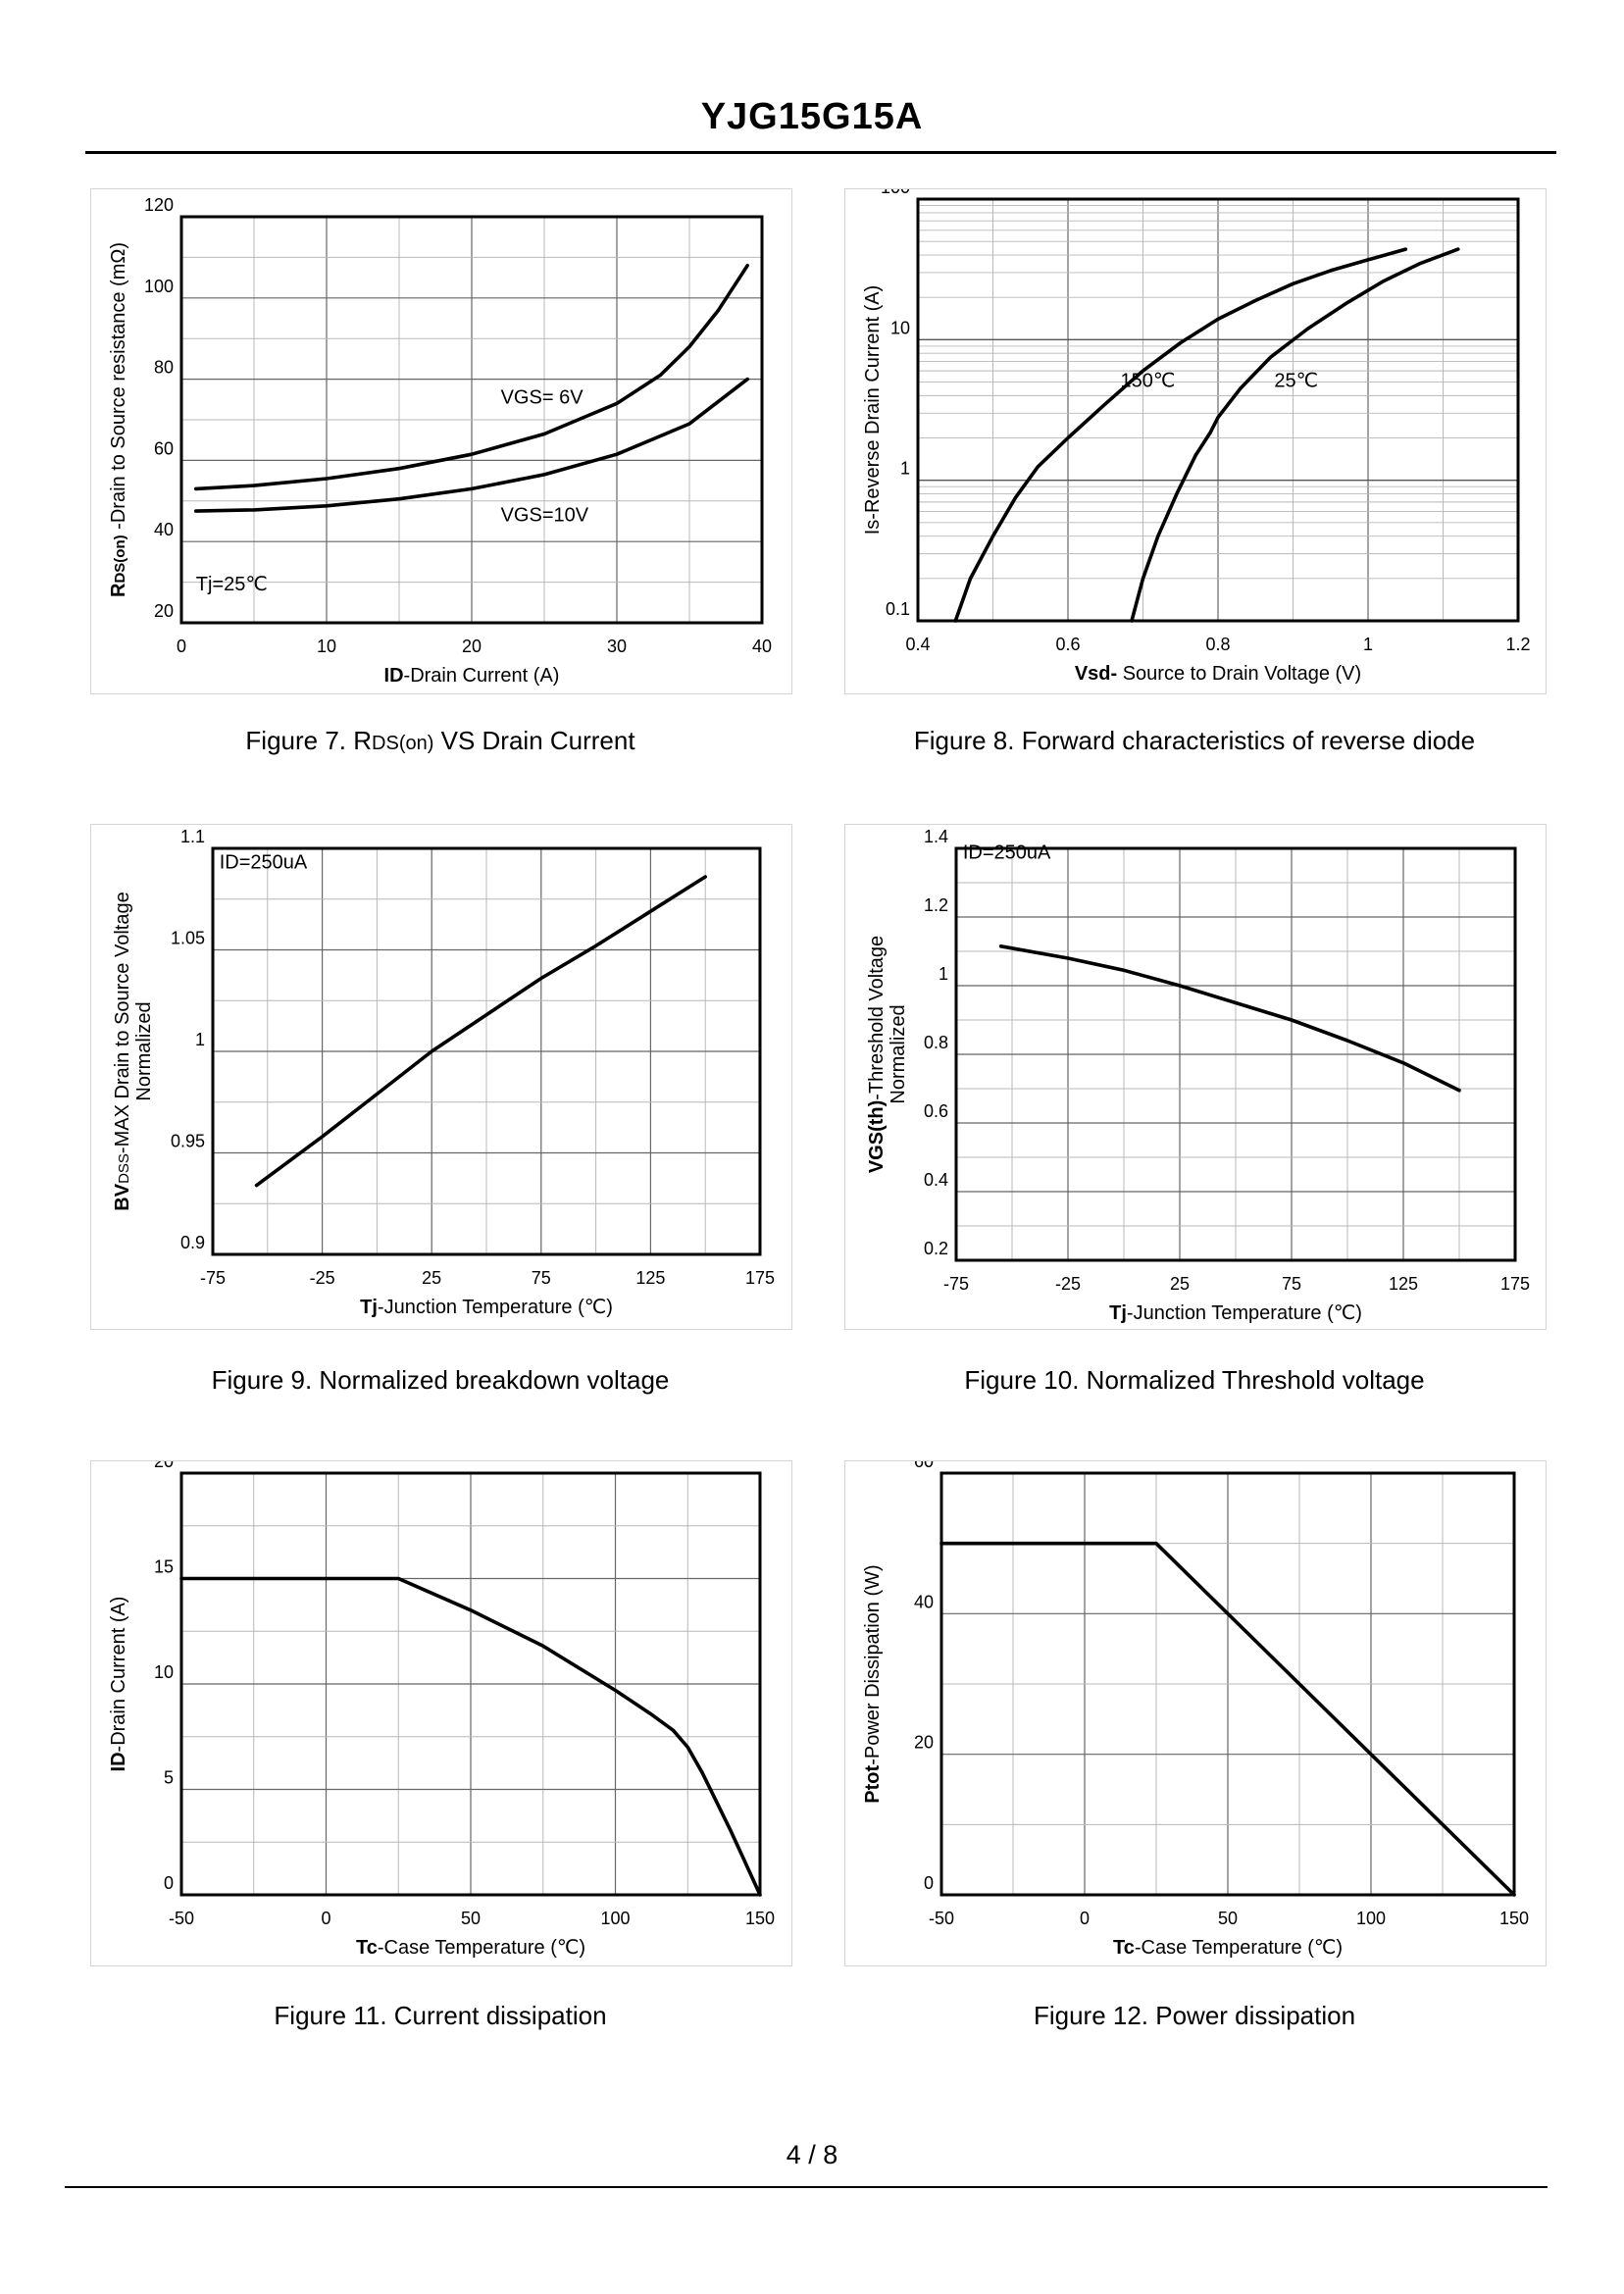 This screenshot has width=1624, height=2294. Describe the element at coordinates (169, 1778) in the screenshot. I see `fig11-y-tick-label: 5` at that location.